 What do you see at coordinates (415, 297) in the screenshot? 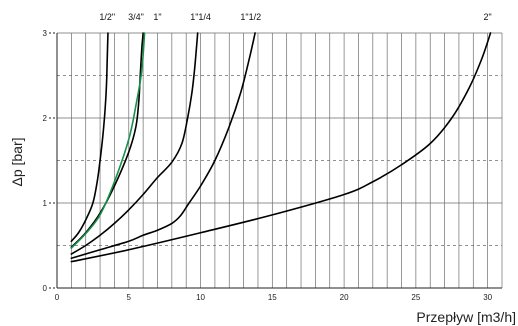
I see `x-tick-label: 25` at bounding box center [415, 297].